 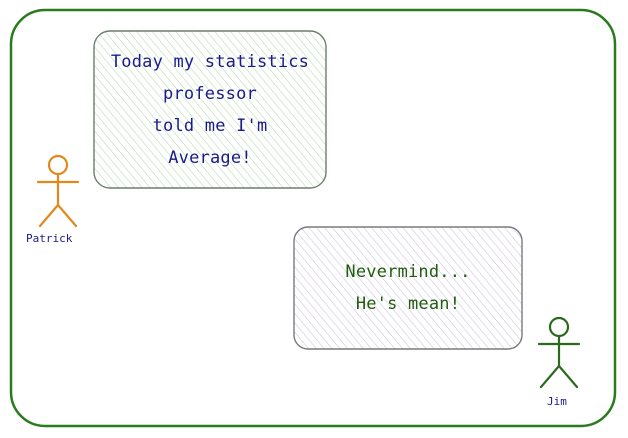 I want to click on bubble-line: told me I'm, so click(x=210, y=126).